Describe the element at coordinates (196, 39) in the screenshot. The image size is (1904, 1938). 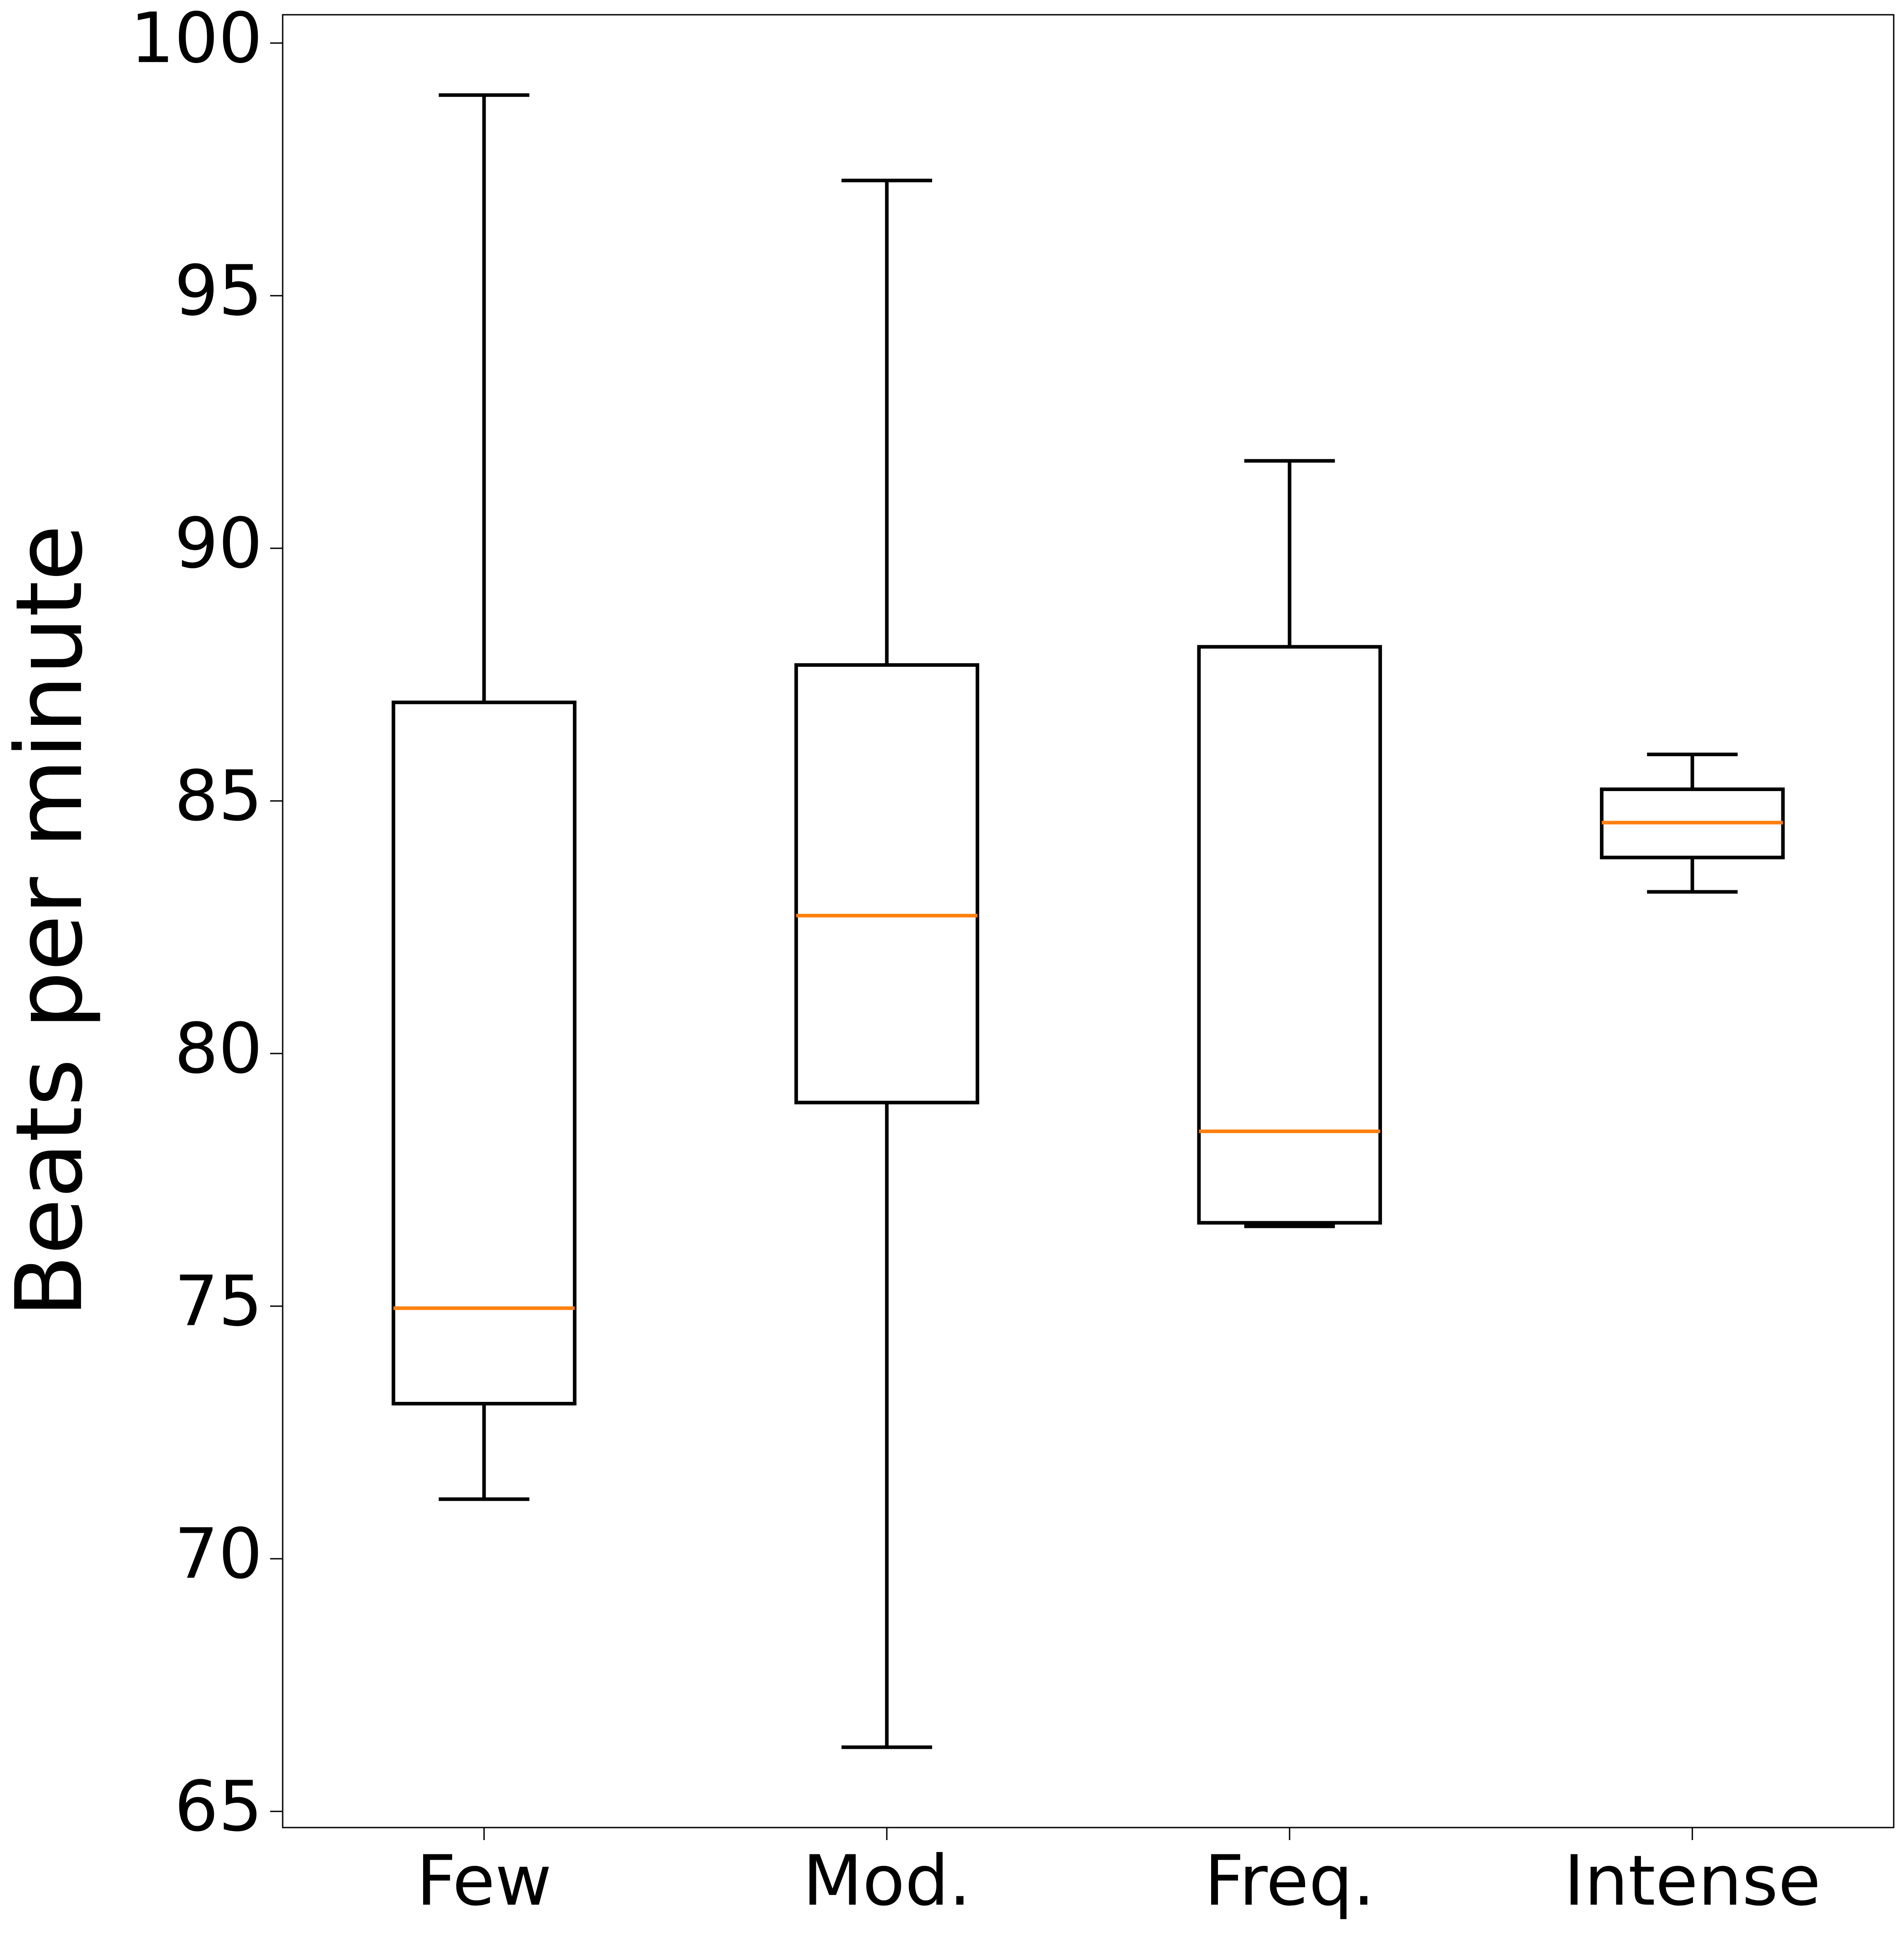
I see `y-tick-label: 100` at that location.